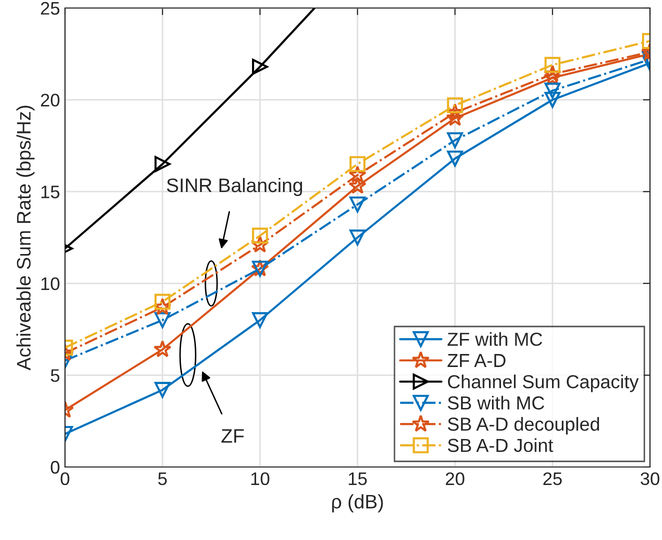 Image resolution: width=662 pixels, height=540 pixels. I want to click on x-tick-label: 10, so click(260, 479).